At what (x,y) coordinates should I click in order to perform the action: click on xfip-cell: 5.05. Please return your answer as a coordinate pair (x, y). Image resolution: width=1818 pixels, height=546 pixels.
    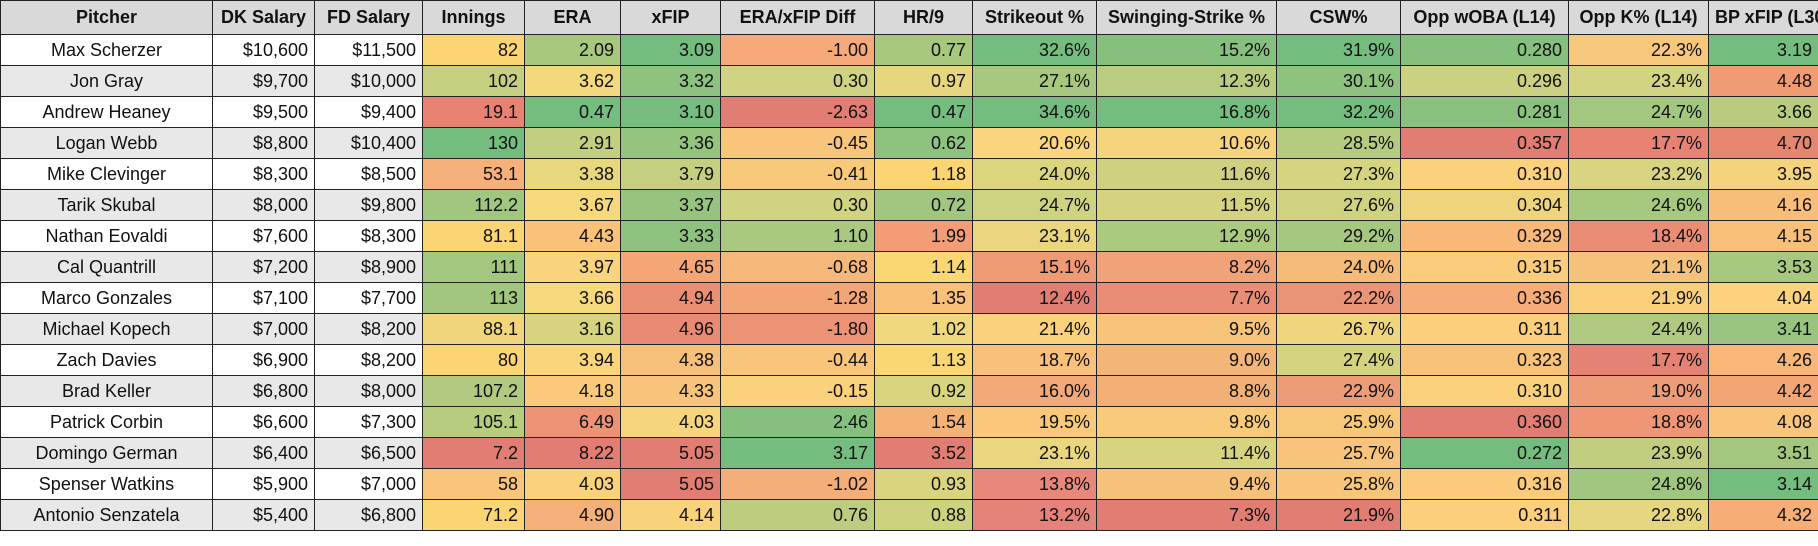
    Looking at the image, I should click on (670, 453).